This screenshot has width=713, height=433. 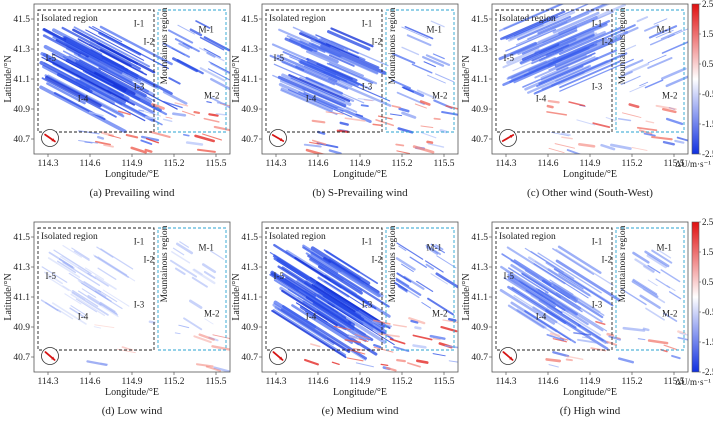 What do you see at coordinates (132, 297) in the screenshot?
I see `map-area` at bounding box center [132, 297].